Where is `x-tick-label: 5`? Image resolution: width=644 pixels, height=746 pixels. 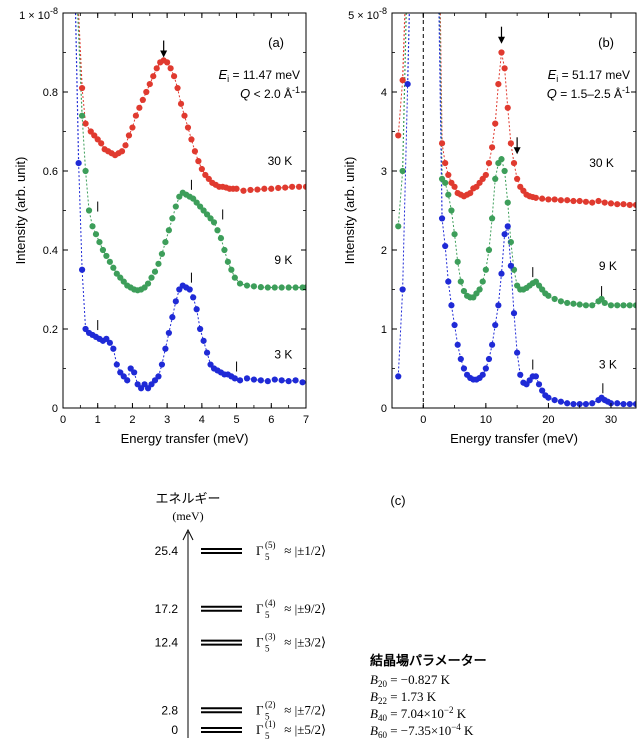 x-tick-label: 5 is located at coordinates (237, 420).